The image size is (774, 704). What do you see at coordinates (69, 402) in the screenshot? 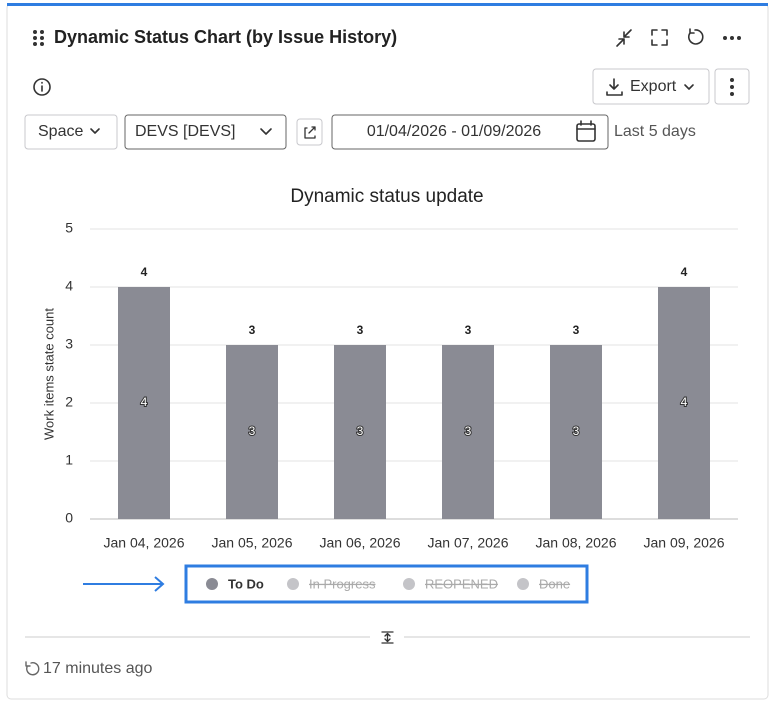
I see `y-tick-label: 2` at bounding box center [69, 402].